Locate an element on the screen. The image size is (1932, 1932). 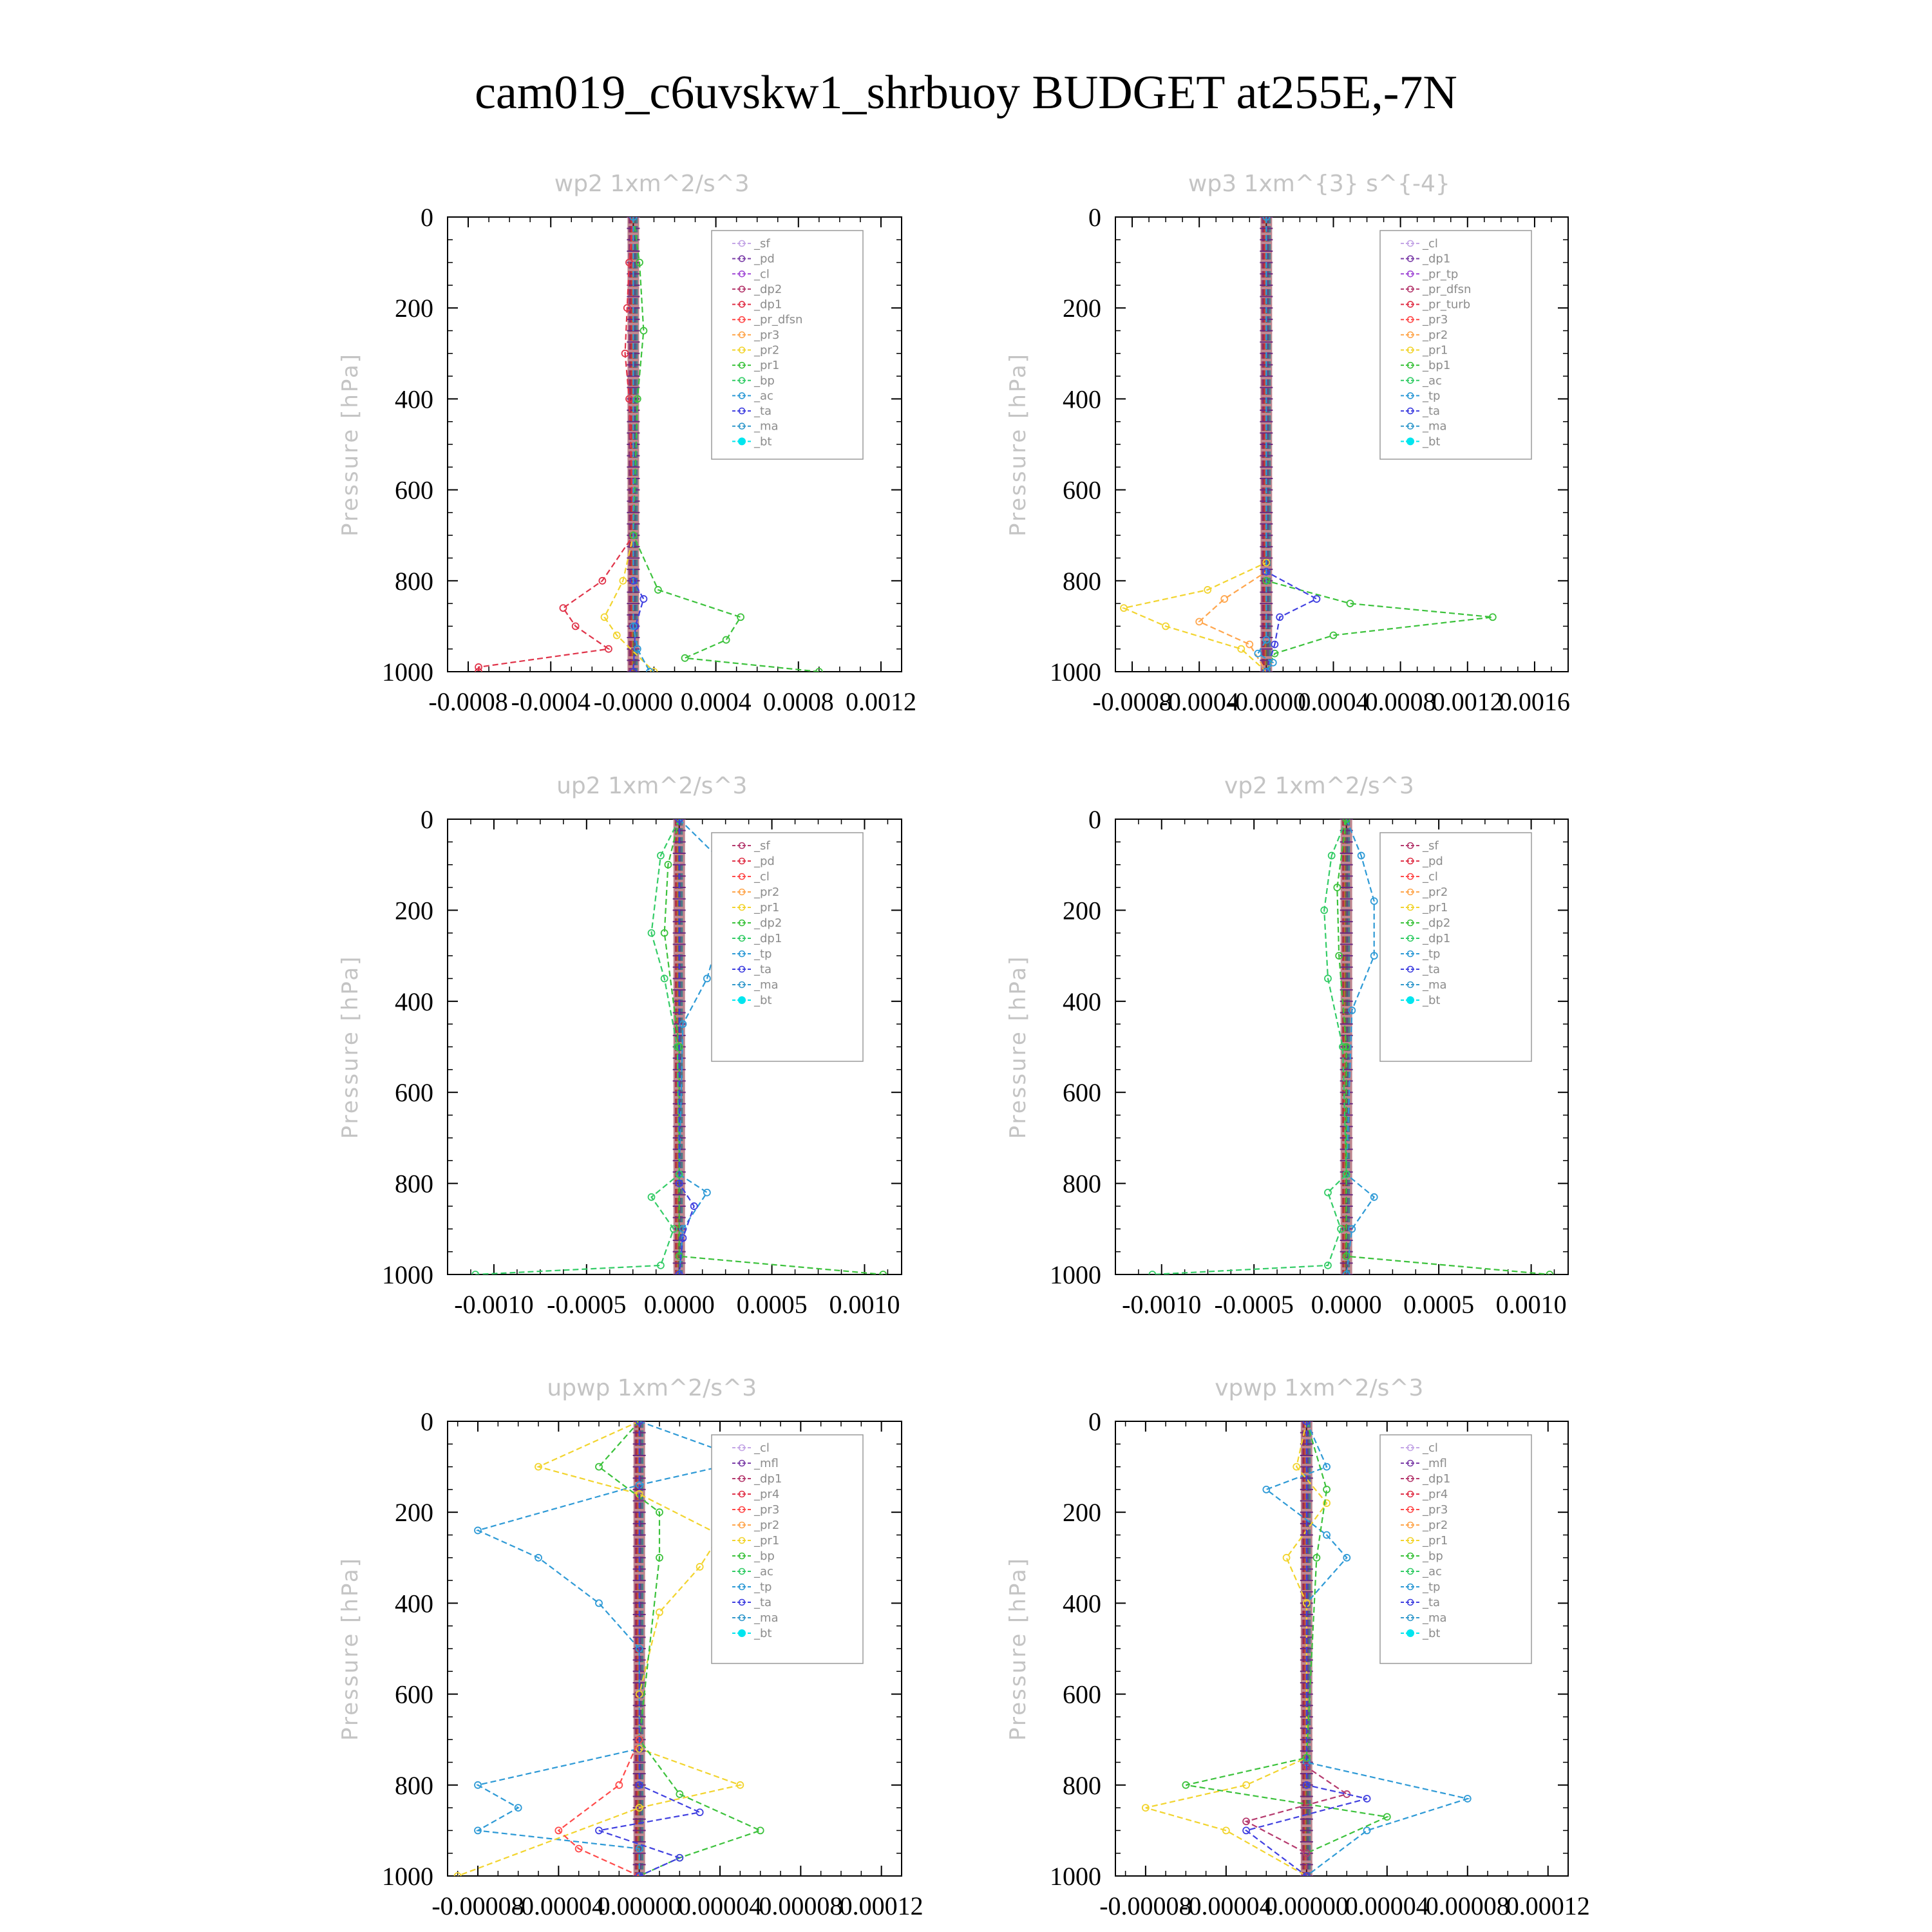
x-tick-label: 0.0008 is located at coordinates (798, 701).